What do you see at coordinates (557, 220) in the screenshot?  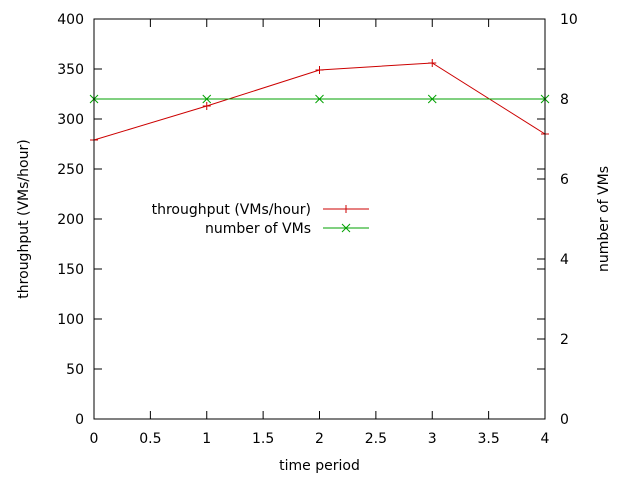 I see `right-axis-ticks: 0 2 4 6 8 10` at bounding box center [557, 220].